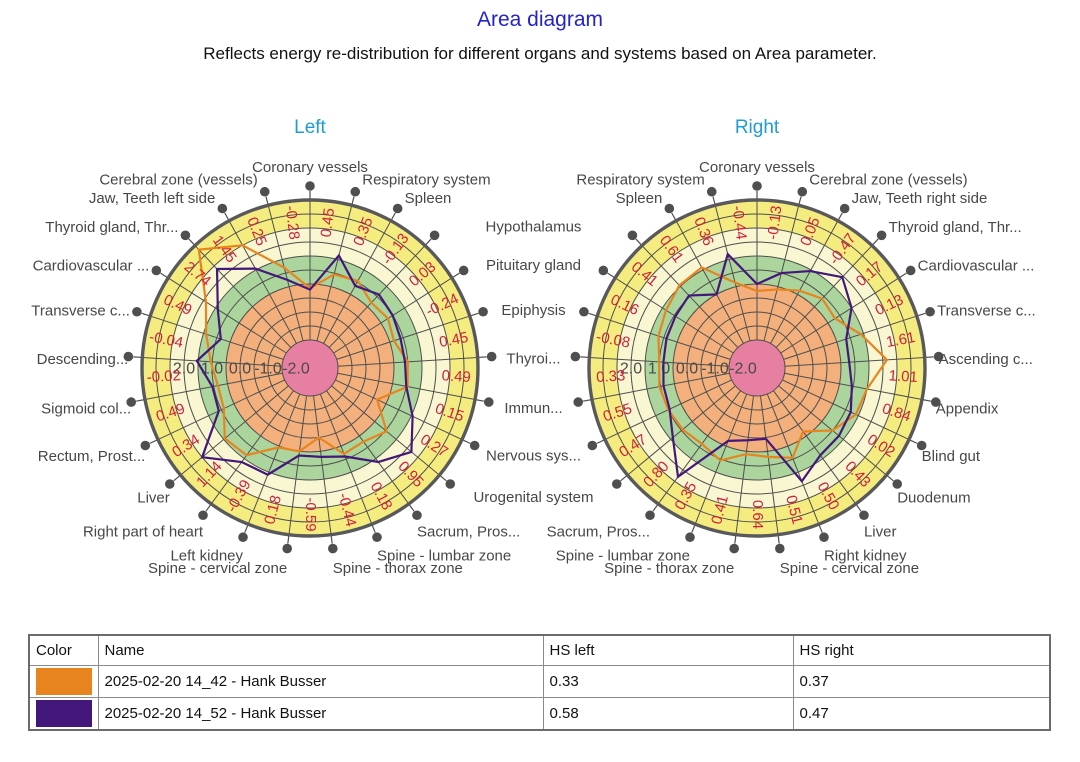 Image resolution: width=1080 pixels, height=762 pixels. I want to click on legend-color-cell, so click(63, 714).